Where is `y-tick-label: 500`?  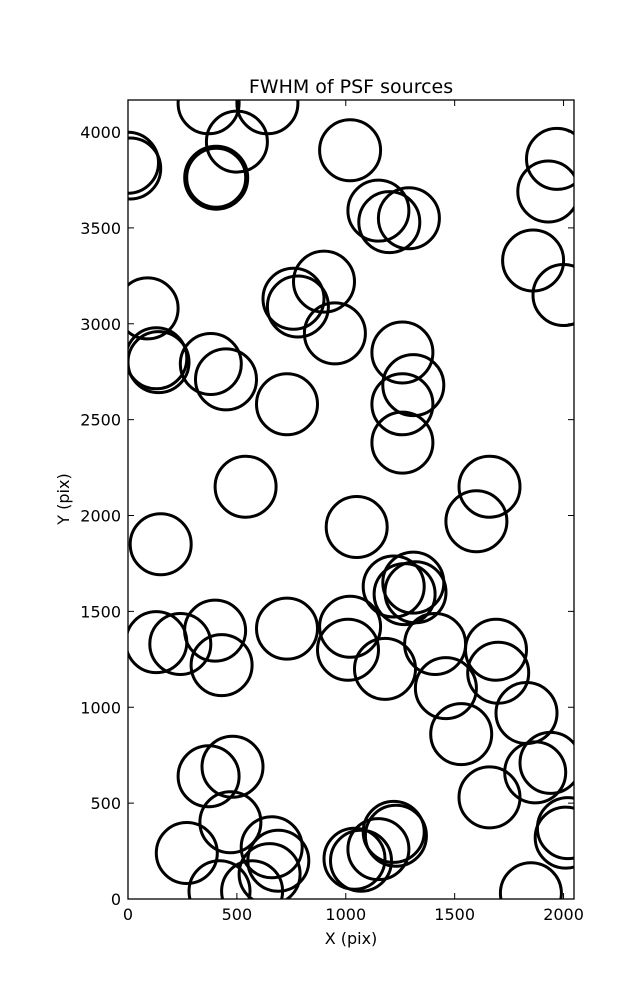
y-tick-label: 500 is located at coordinates (105, 803).